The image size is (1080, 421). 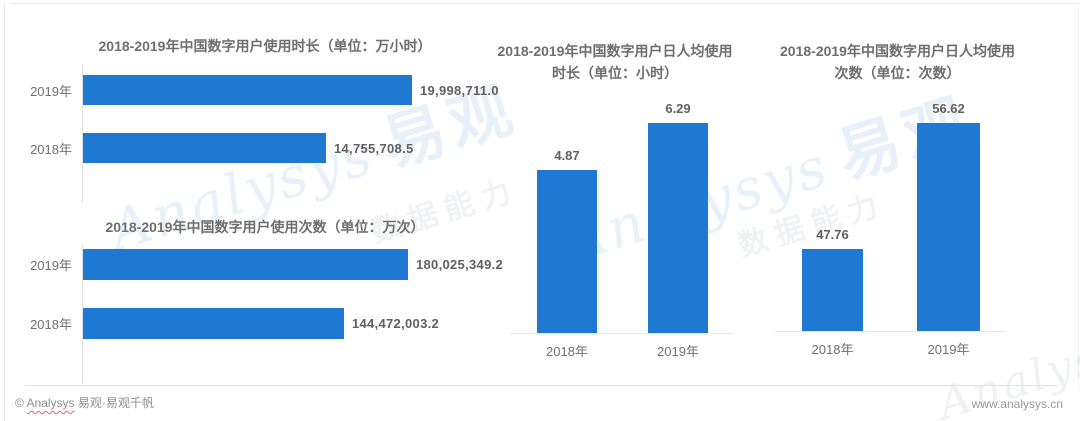 I want to click on right-border-line, so click(x=1078, y=197).